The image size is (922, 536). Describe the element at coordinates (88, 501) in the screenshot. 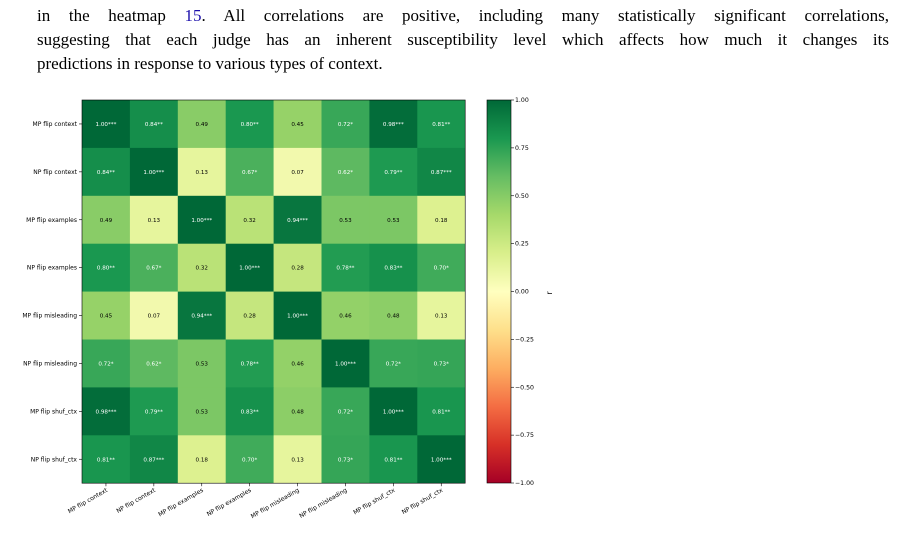

I see `x-tick-label: MP flip context` at that location.